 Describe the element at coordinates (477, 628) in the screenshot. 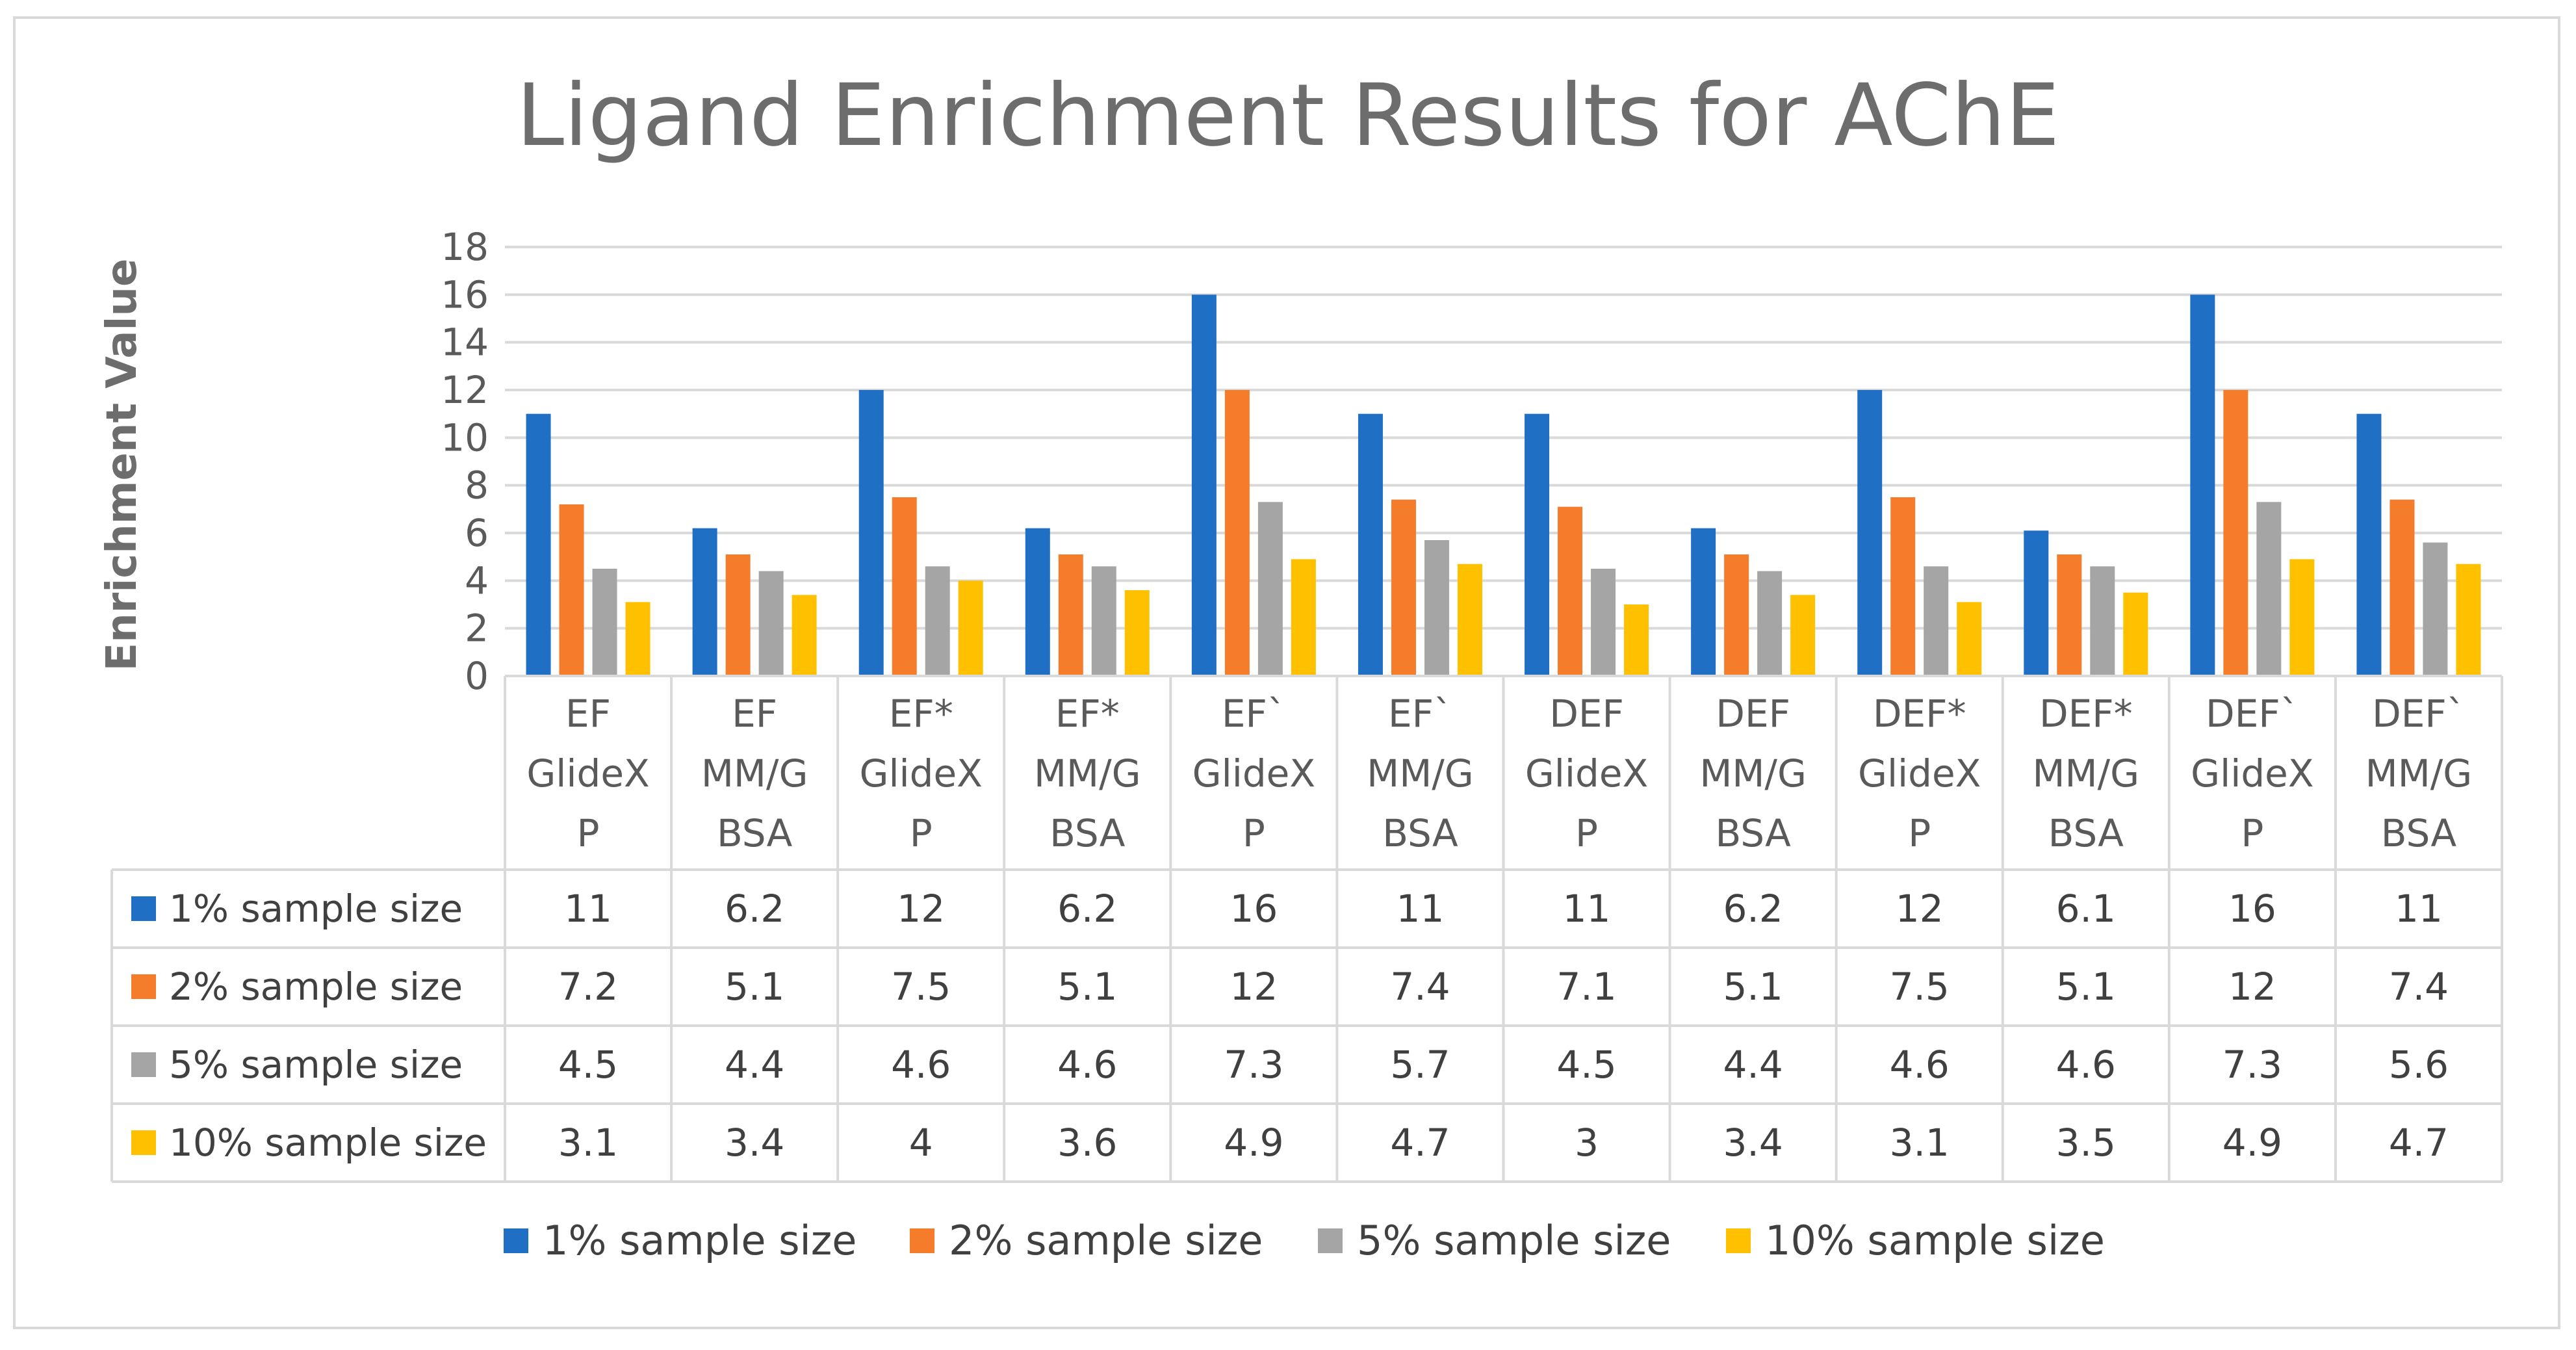

I see `y-tick-label: 2` at that location.